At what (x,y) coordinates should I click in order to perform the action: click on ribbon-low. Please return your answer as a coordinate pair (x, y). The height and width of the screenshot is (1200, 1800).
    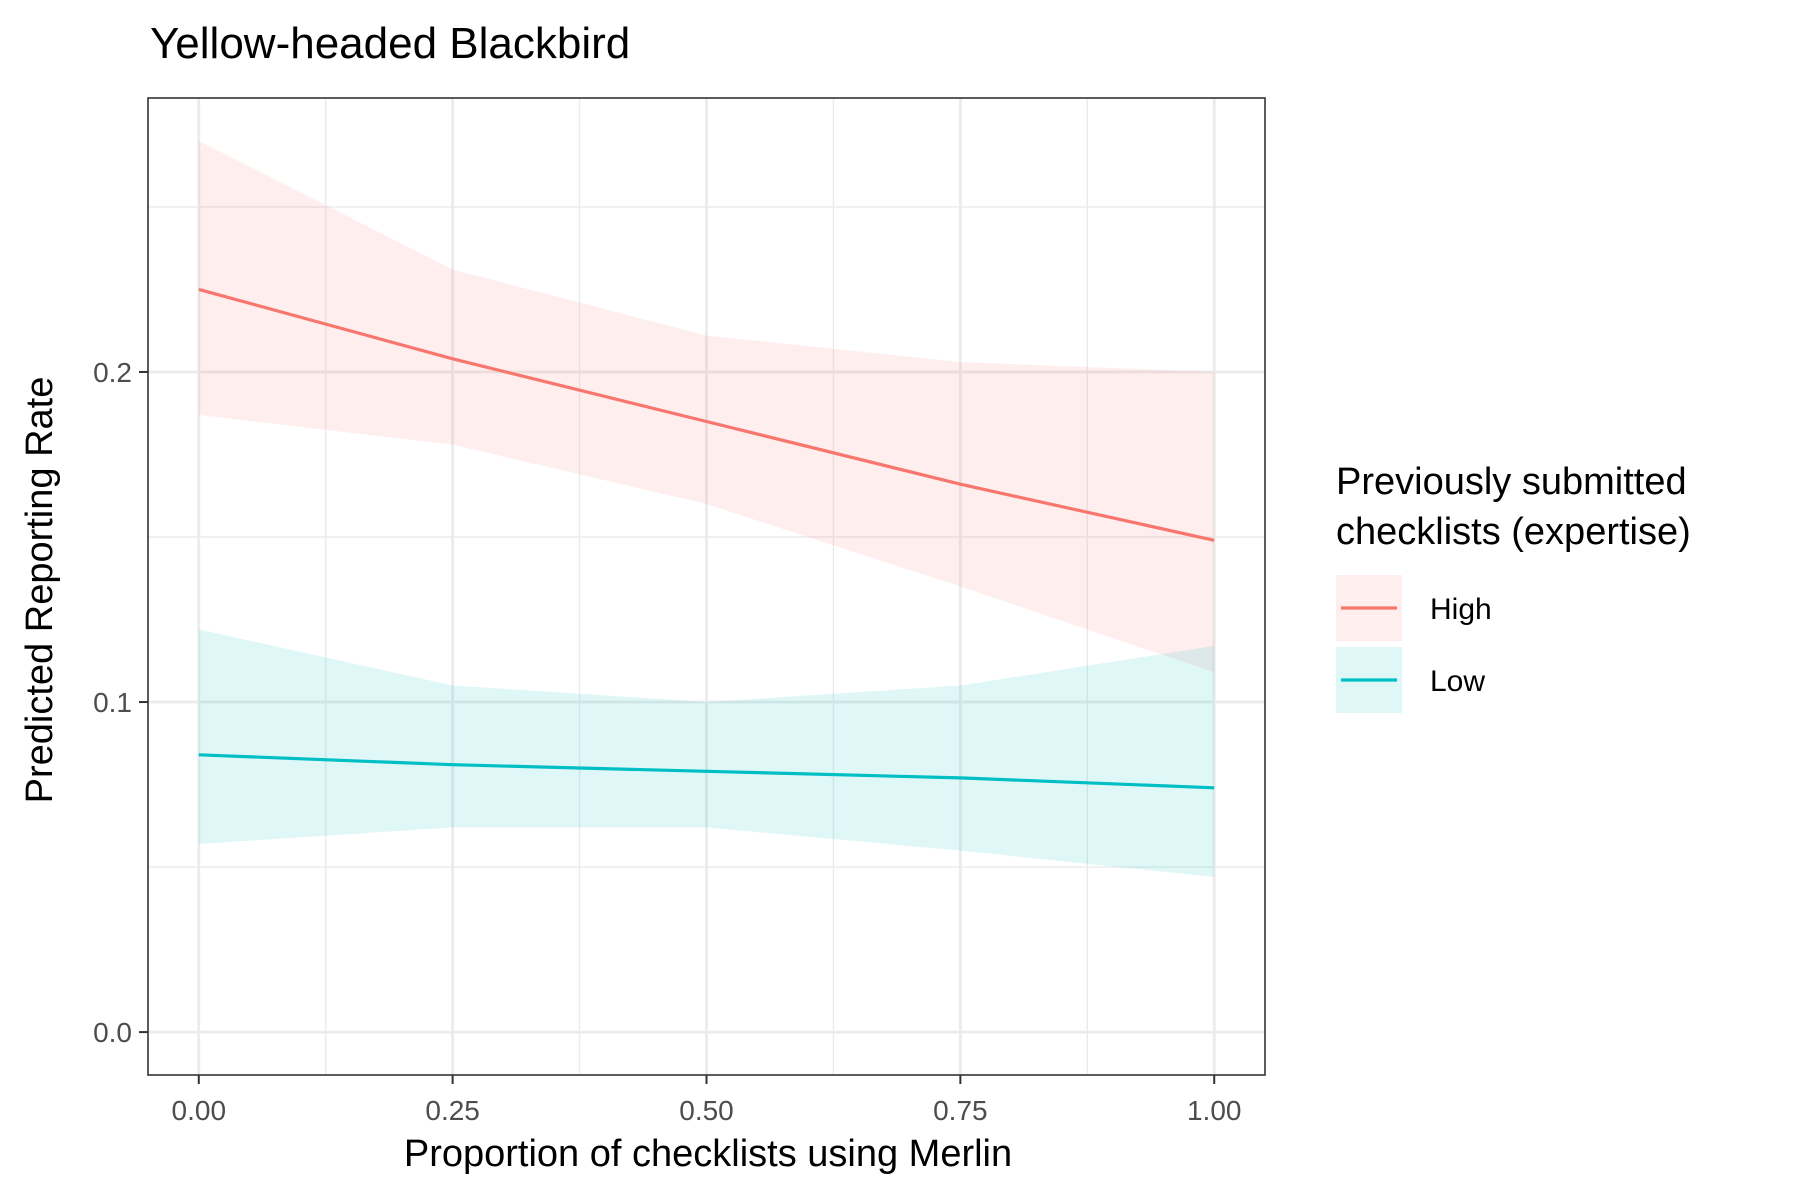
    Looking at the image, I should click on (706, 753).